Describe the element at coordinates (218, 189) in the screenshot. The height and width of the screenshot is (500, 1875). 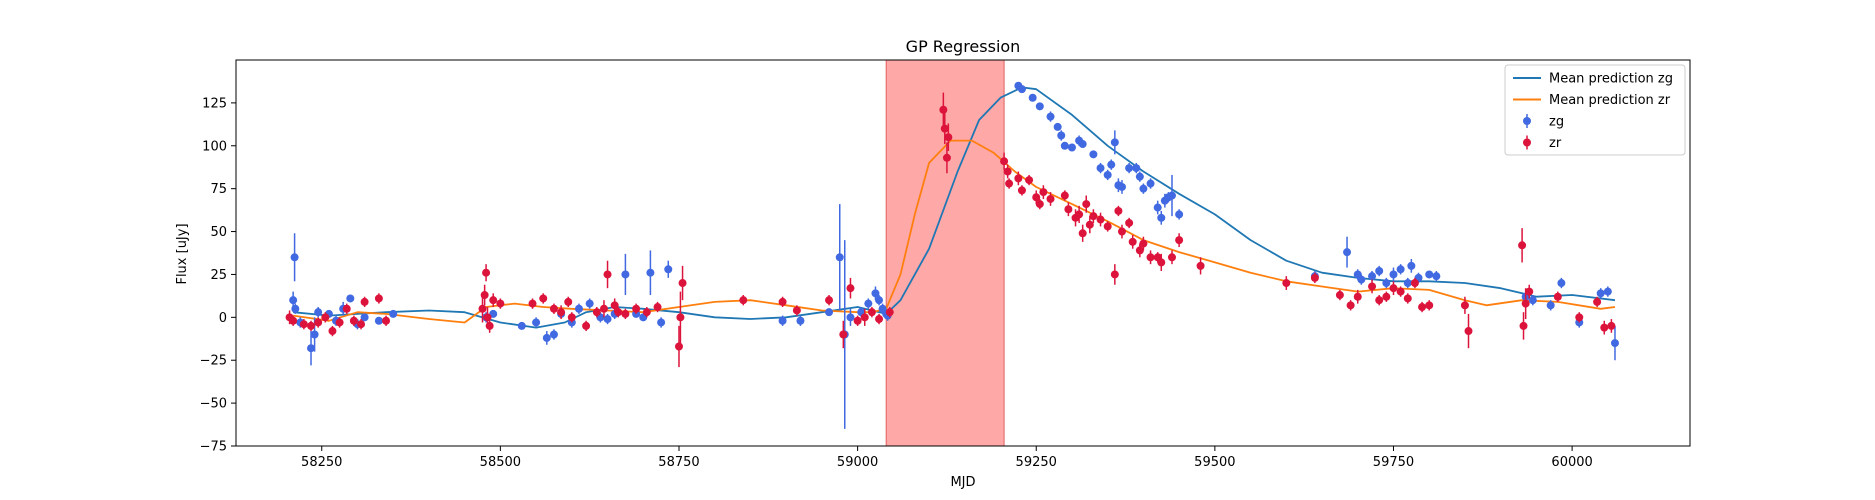
I see `y-tick-label: 75` at that location.